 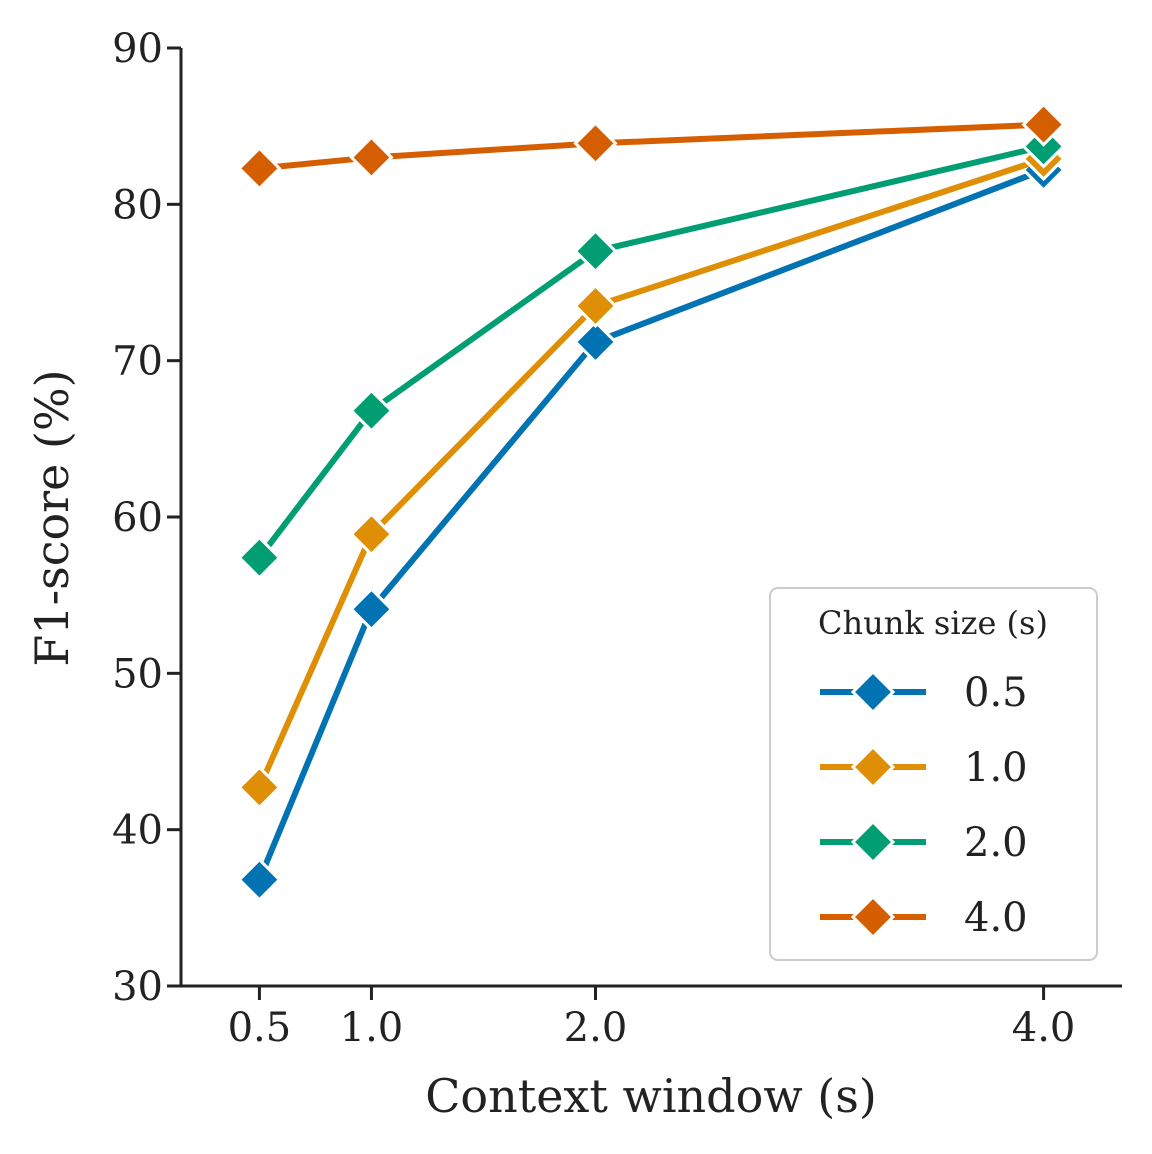 I want to click on y-tick-label: 60, so click(x=137, y=518).